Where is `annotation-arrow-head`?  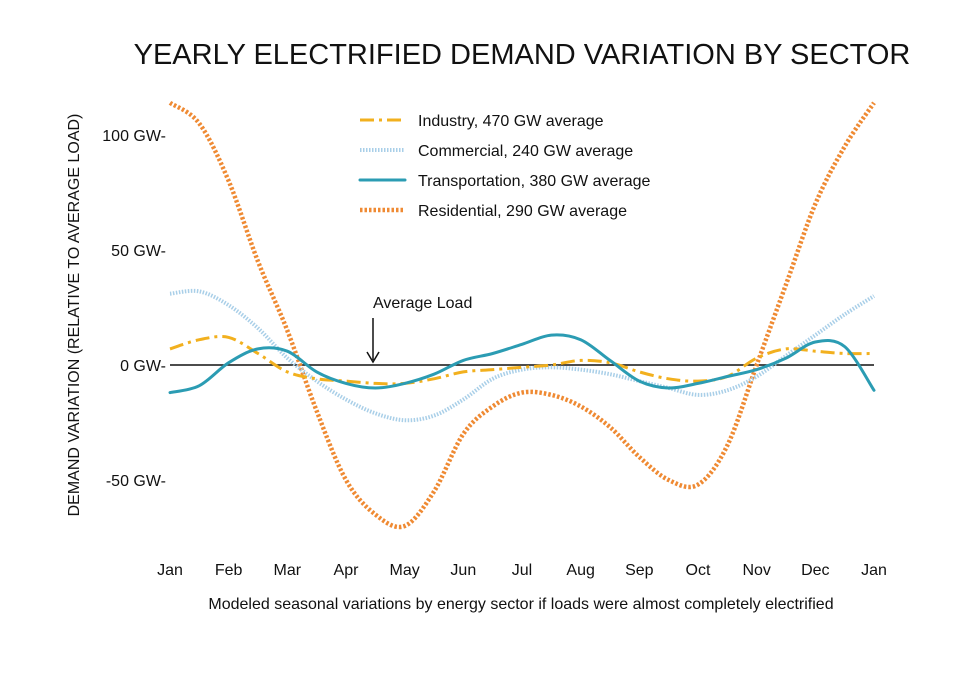
annotation-arrow-head is located at coordinates (373, 357).